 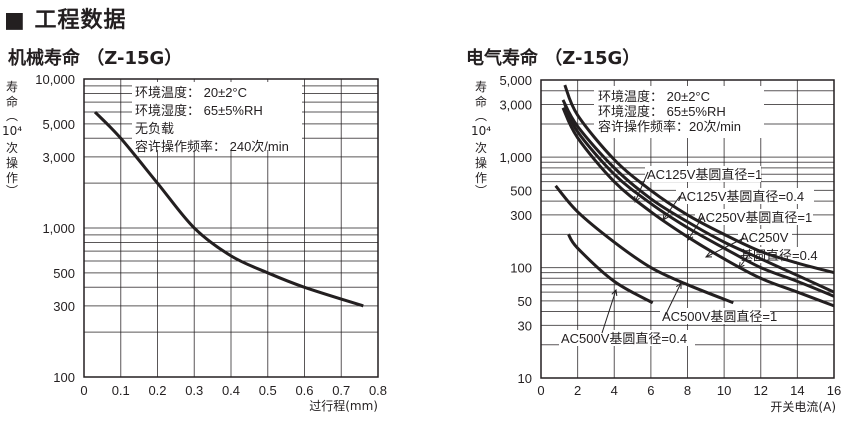 I want to click on curve-label: 基圆直径=0.4, so click(x=779, y=255).